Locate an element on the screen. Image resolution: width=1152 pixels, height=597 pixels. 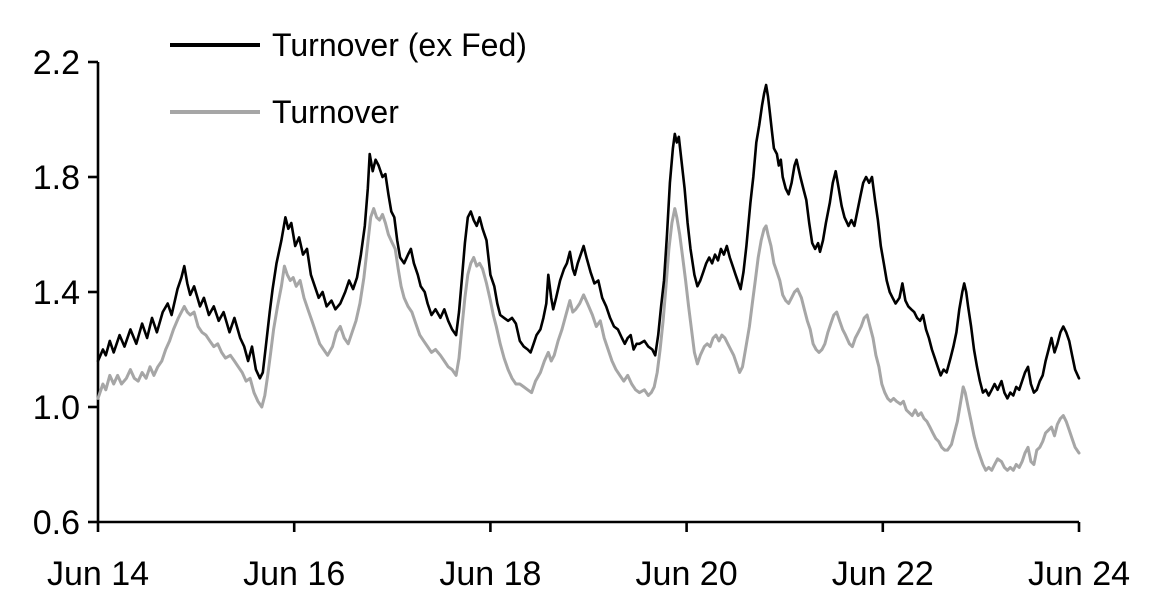
y-axis-ticks is located at coordinates (93, 292).